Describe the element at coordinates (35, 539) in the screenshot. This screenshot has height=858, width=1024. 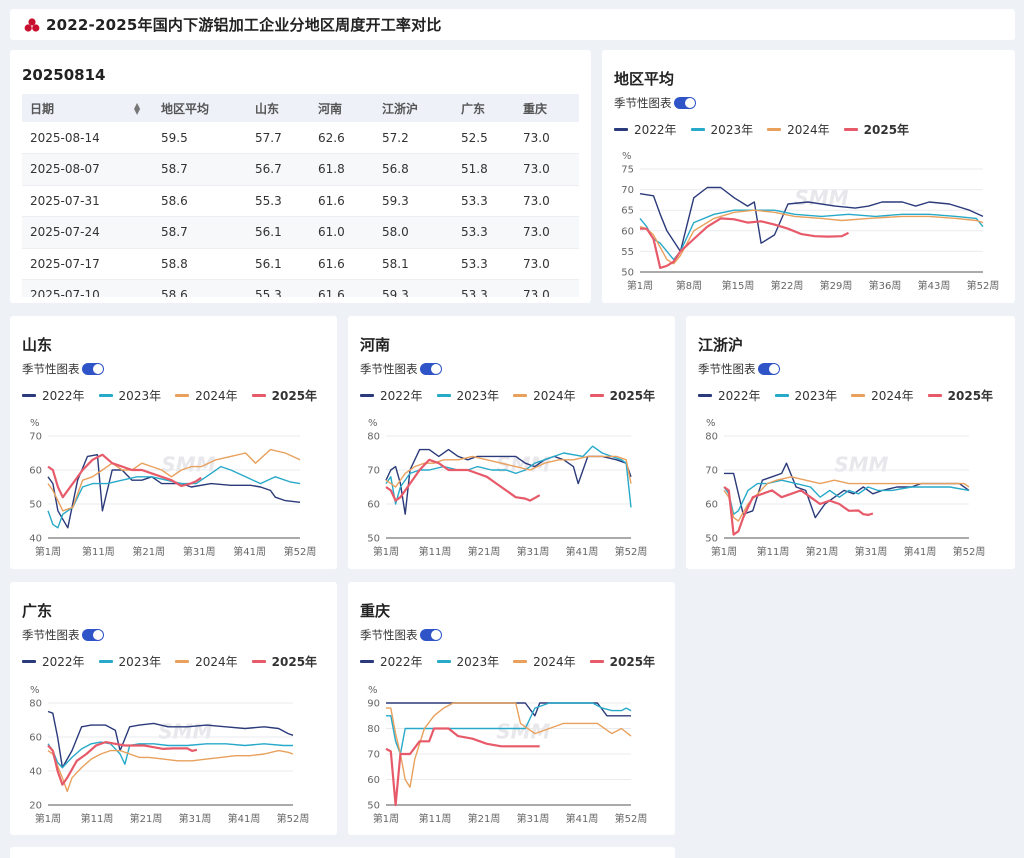
I see `y-tick-label: 40` at that location.